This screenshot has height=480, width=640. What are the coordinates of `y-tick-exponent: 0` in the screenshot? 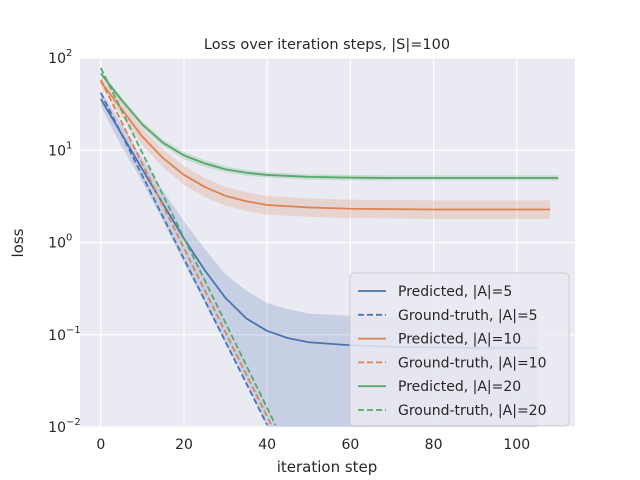 It's located at (69, 238).